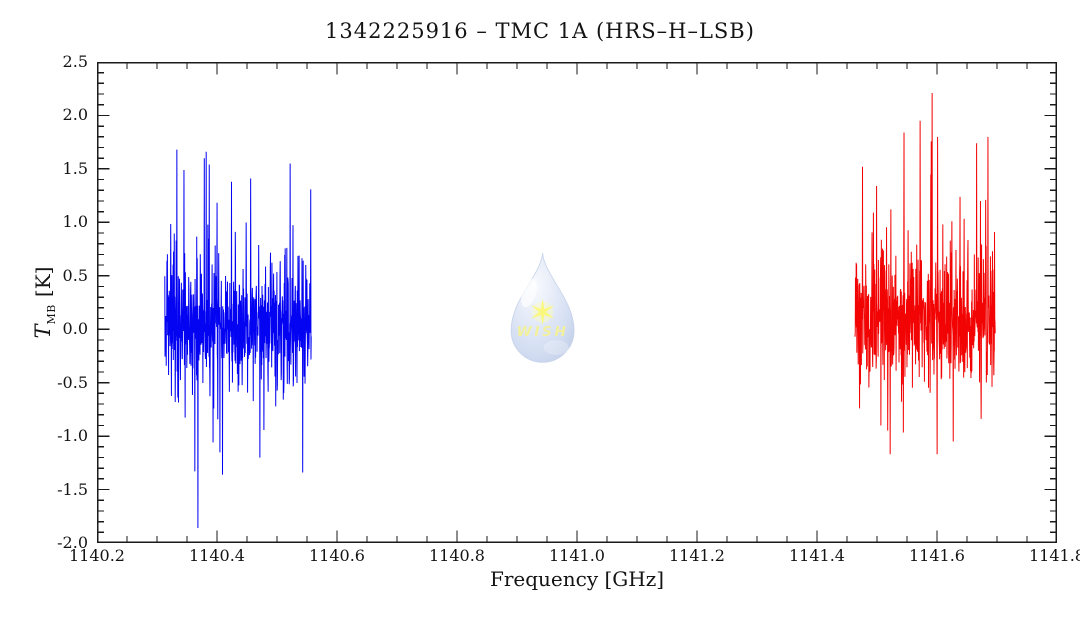 Image resolution: width=1080 pixels, height=618 pixels. What do you see at coordinates (43, 302) in the screenshot?
I see `y-axis-label: TMB[K]` at bounding box center [43, 302].